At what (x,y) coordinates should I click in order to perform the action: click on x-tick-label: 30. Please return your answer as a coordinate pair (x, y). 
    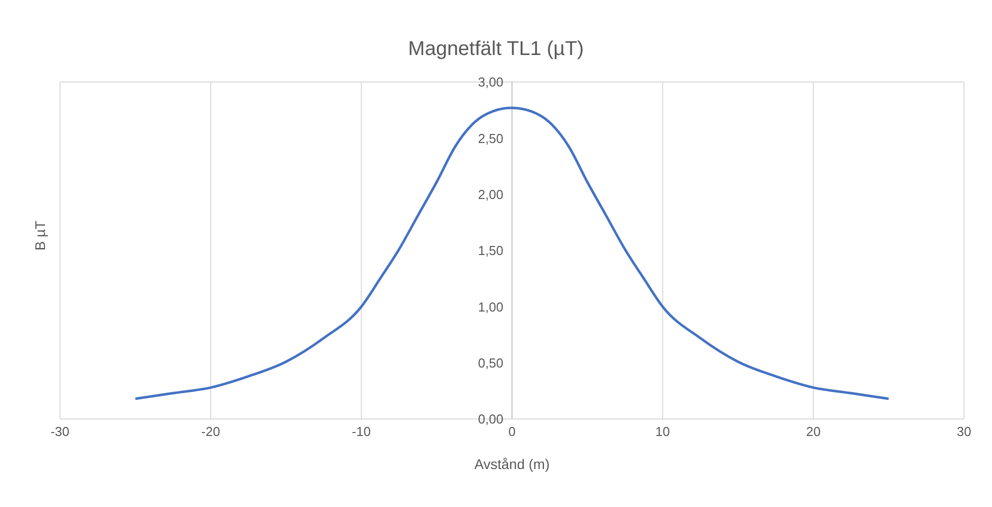
    Looking at the image, I should click on (964, 432).